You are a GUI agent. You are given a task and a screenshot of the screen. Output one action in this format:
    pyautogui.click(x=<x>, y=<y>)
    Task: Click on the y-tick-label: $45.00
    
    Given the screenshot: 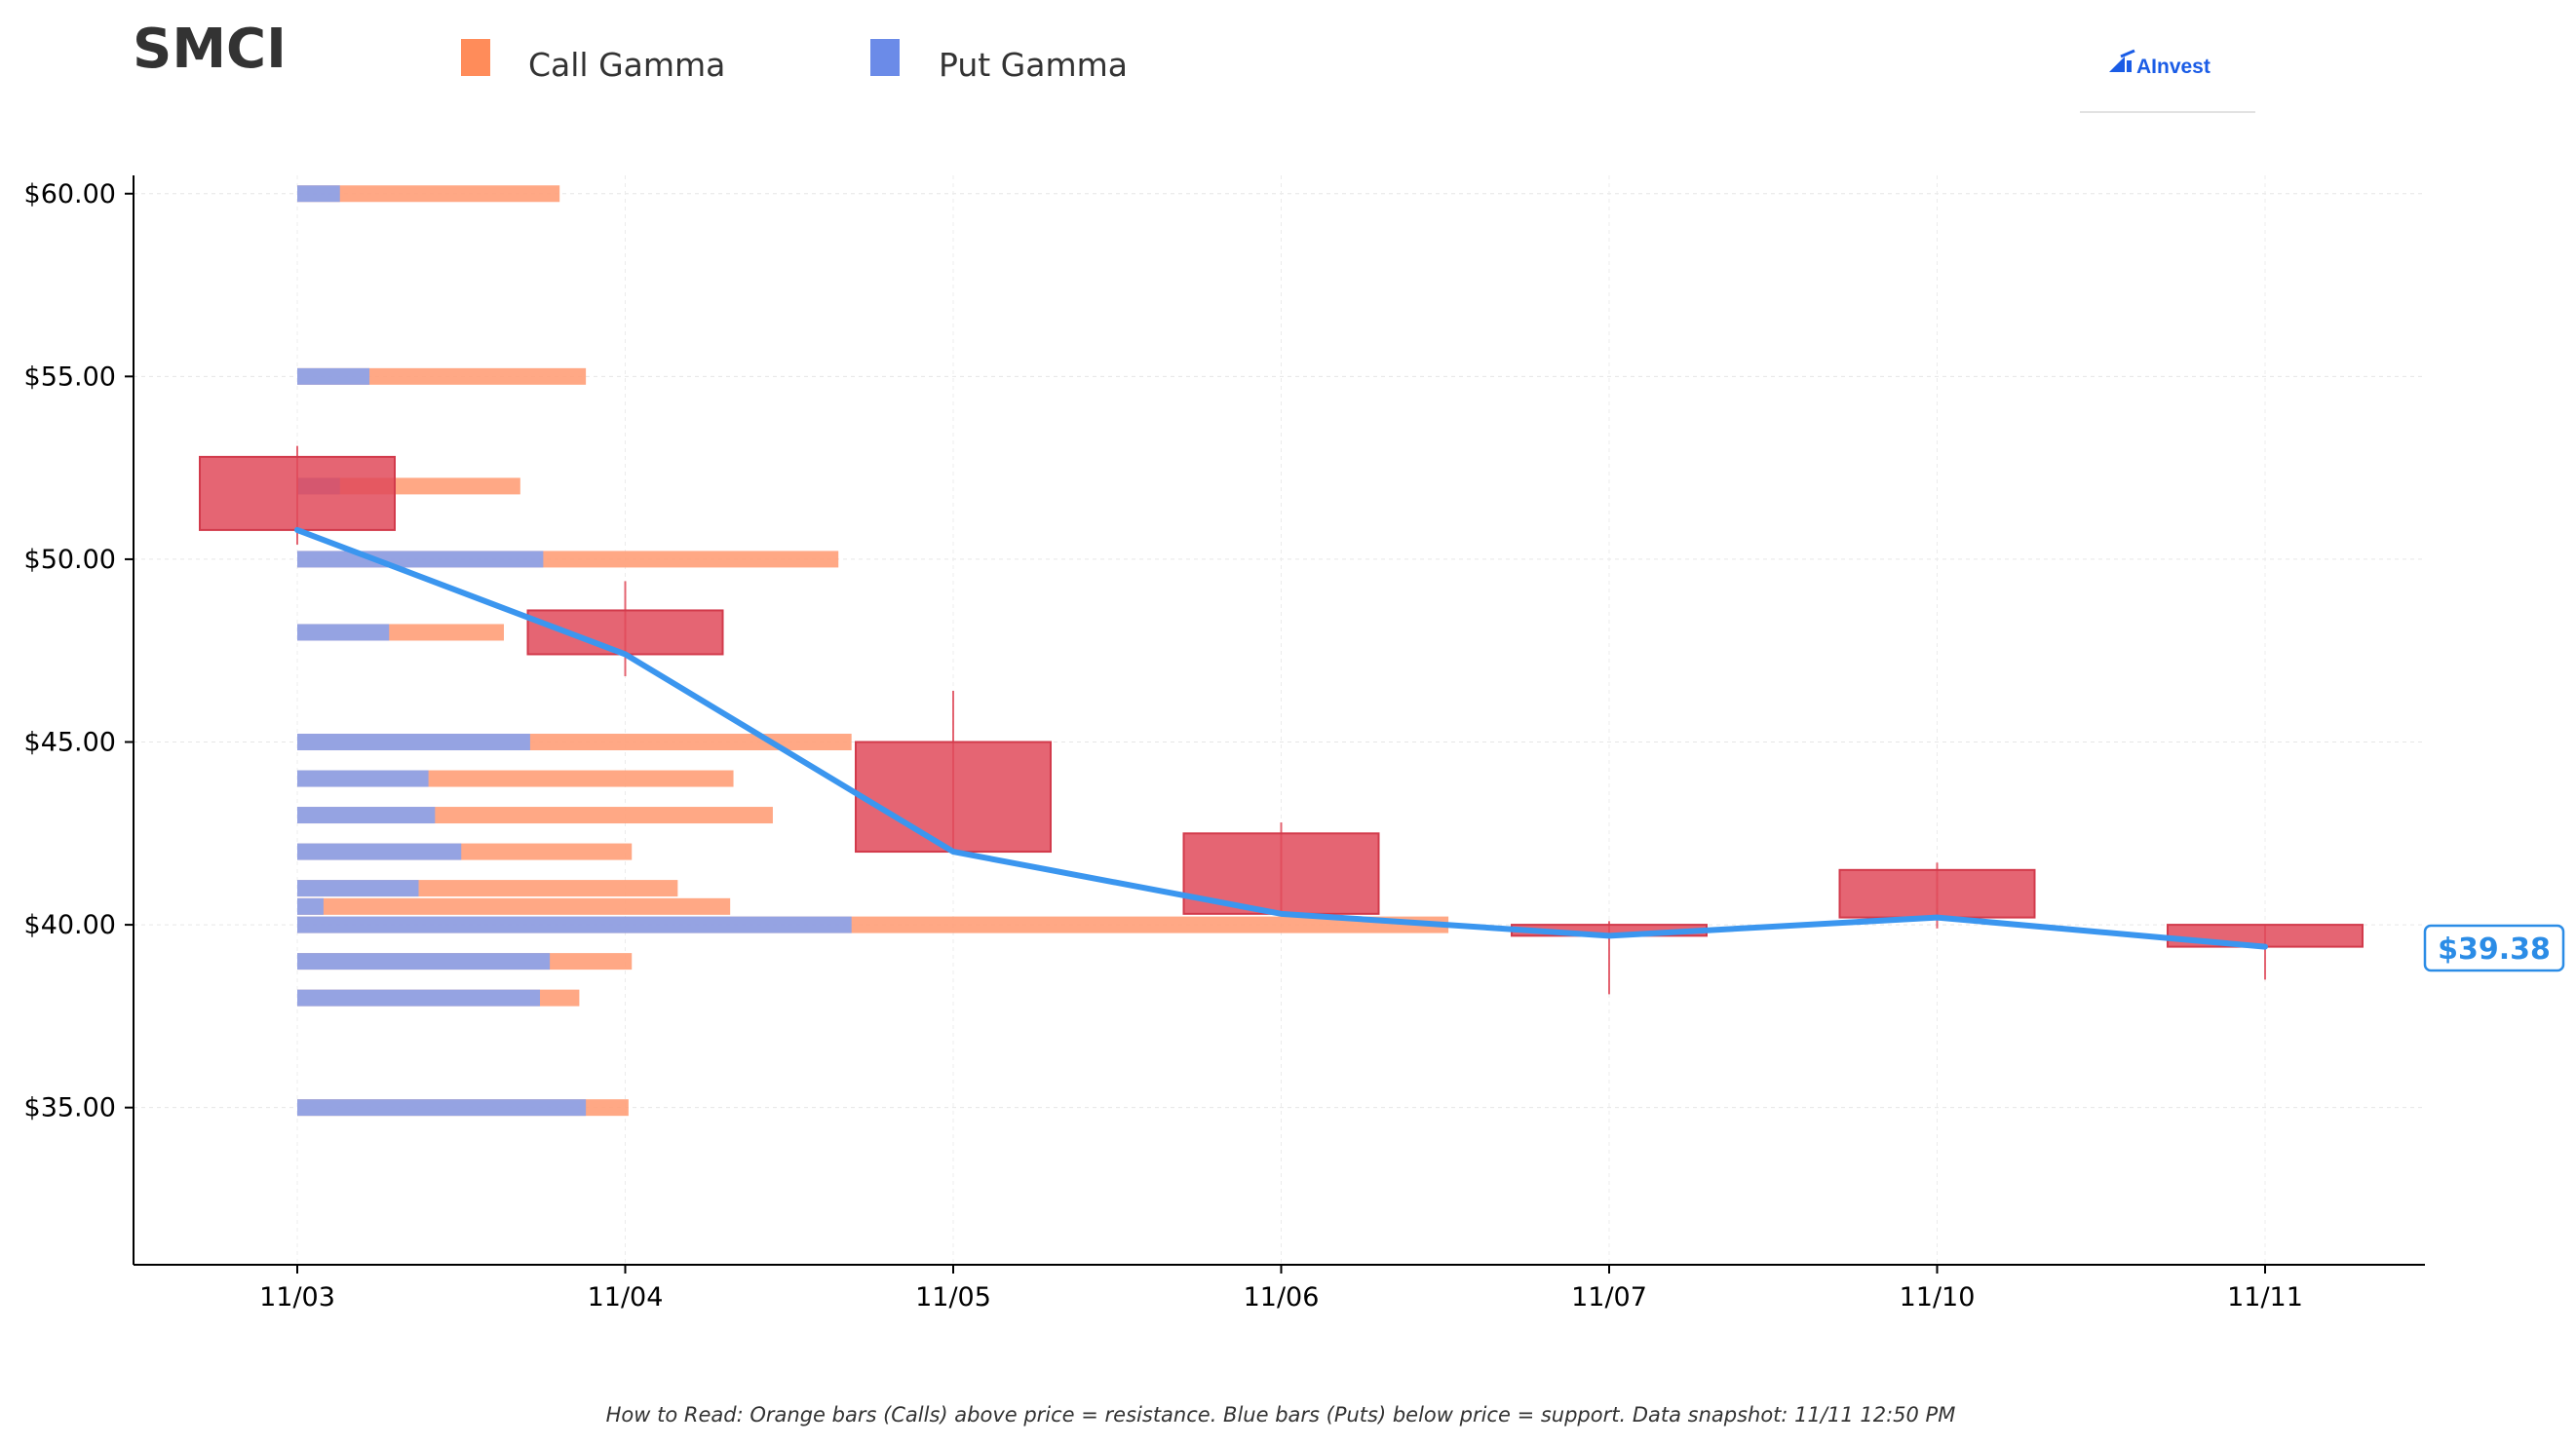 What is the action you would take?
    pyautogui.click(x=70, y=743)
    